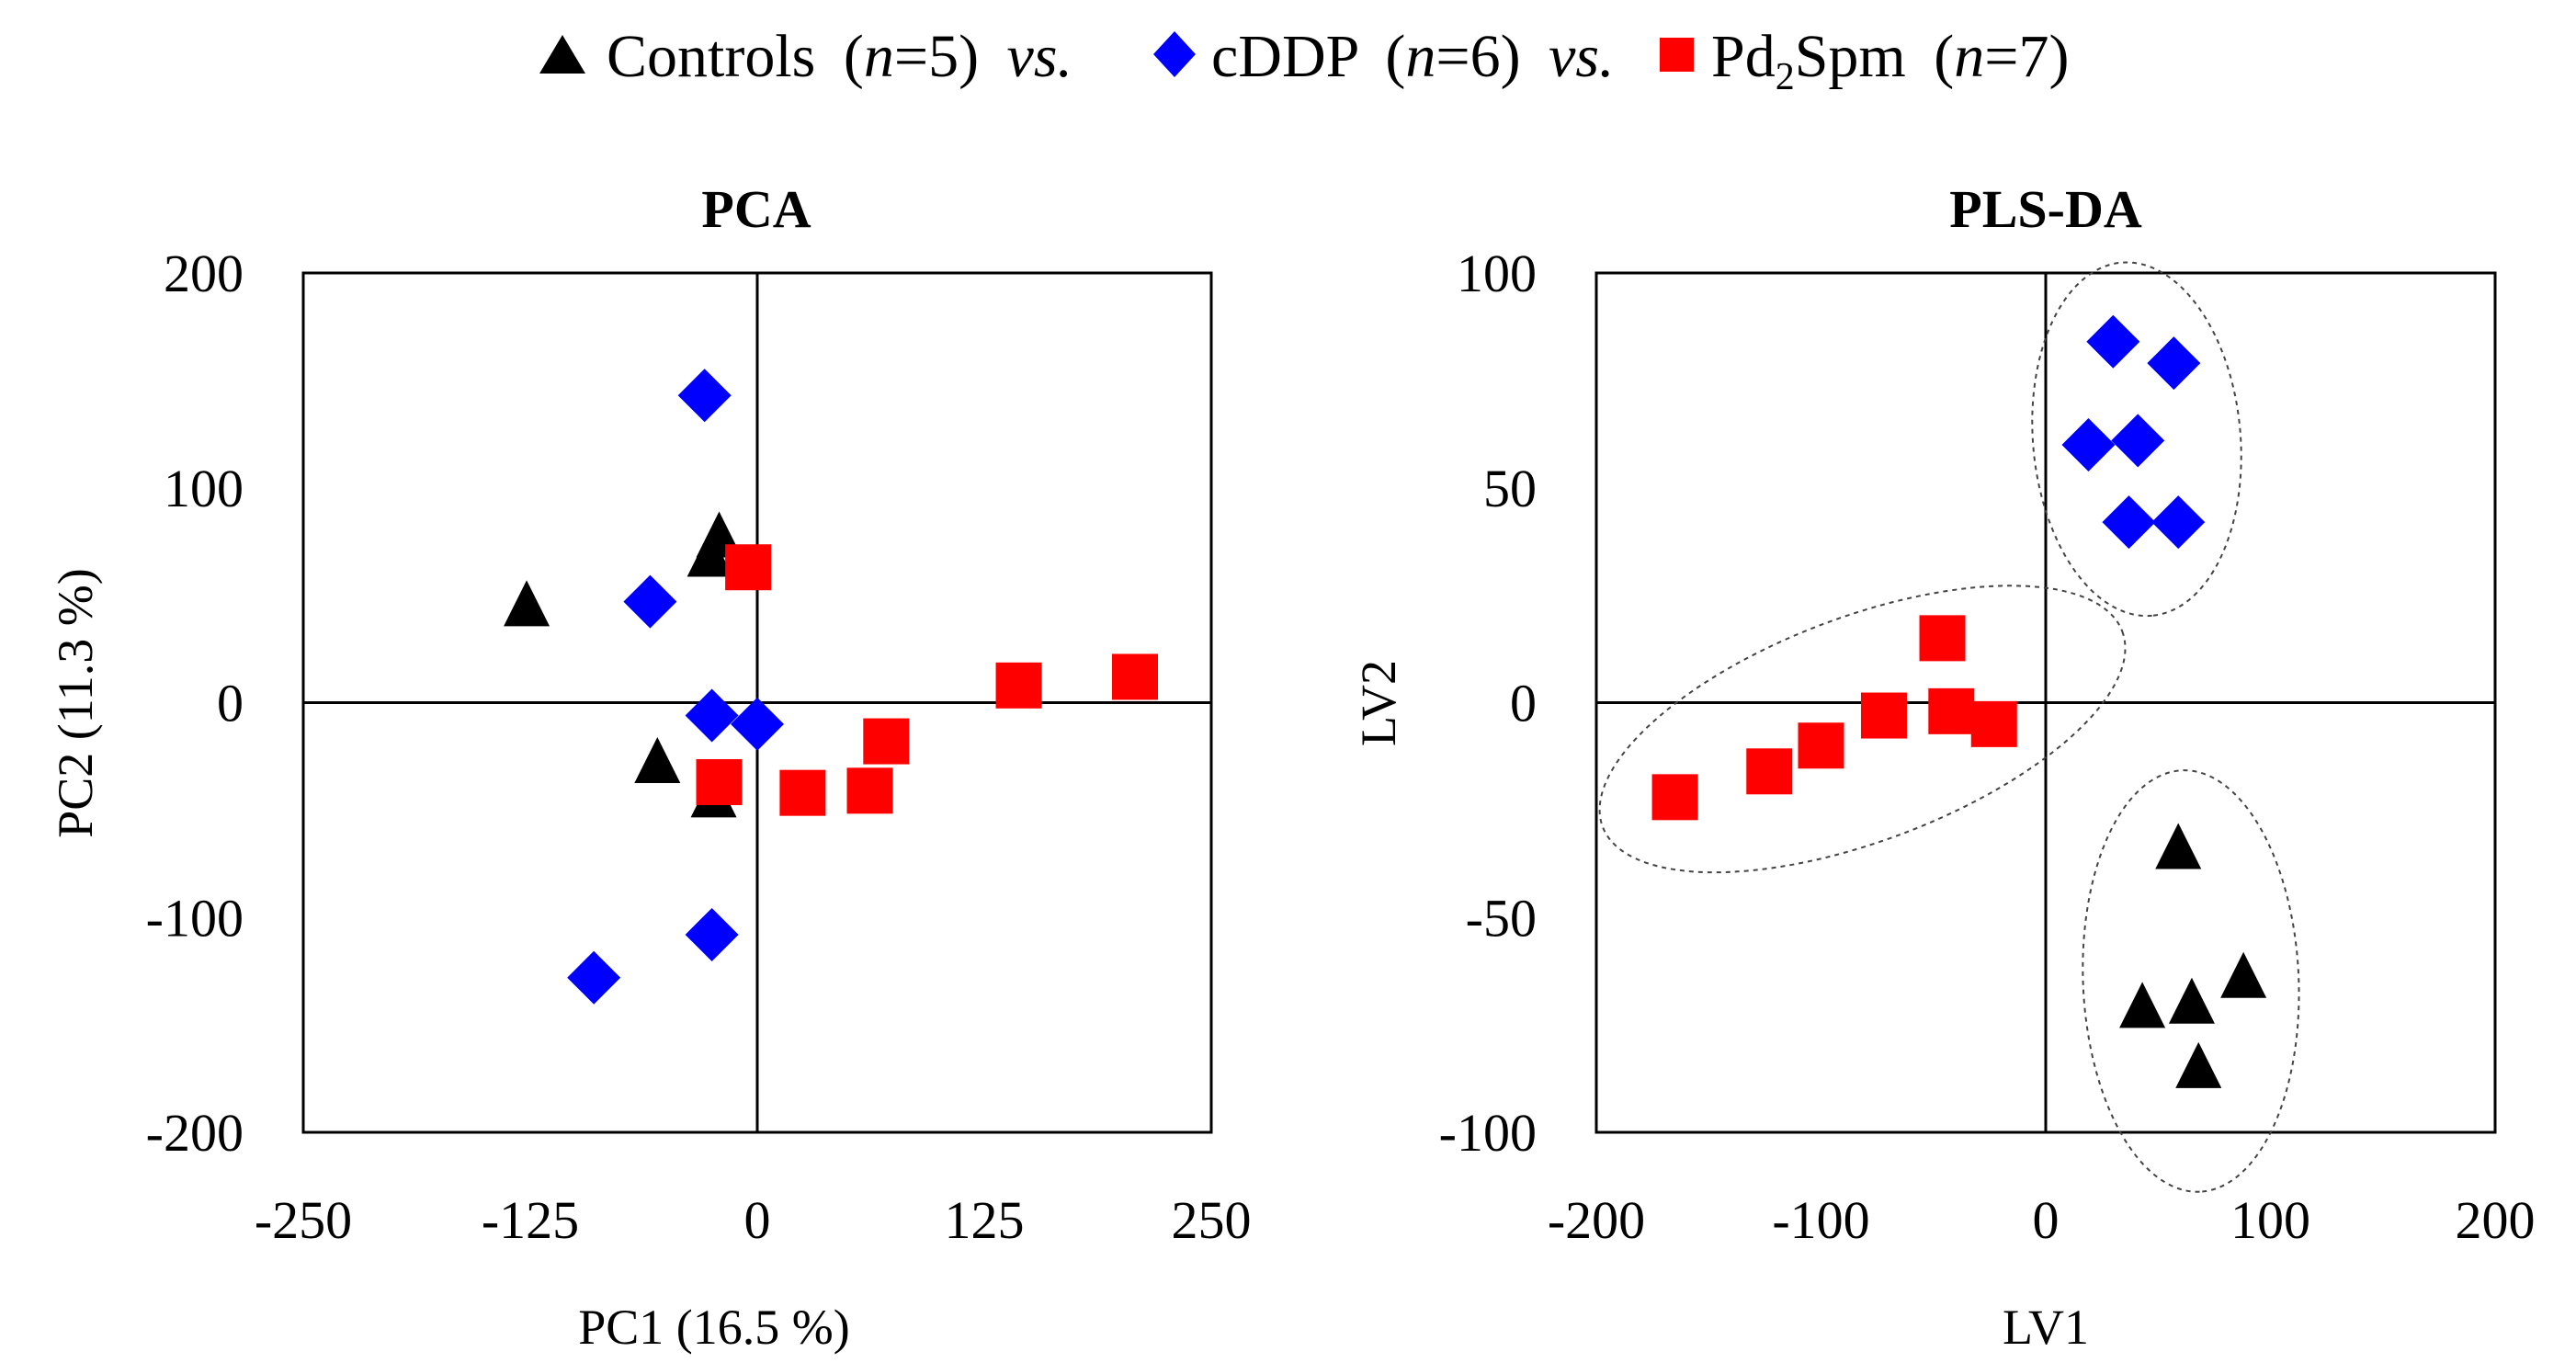 The image size is (2576, 1363). What do you see at coordinates (1488, 1133) in the screenshot?
I see `plsda-y-tick-label: -100` at bounding box center [1488, 1133].